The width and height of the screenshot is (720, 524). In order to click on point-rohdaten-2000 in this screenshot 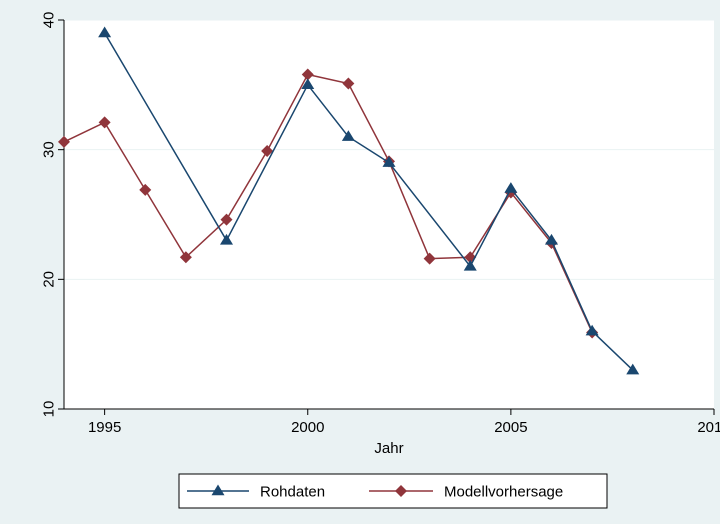, I will do `click(308, 84)`.